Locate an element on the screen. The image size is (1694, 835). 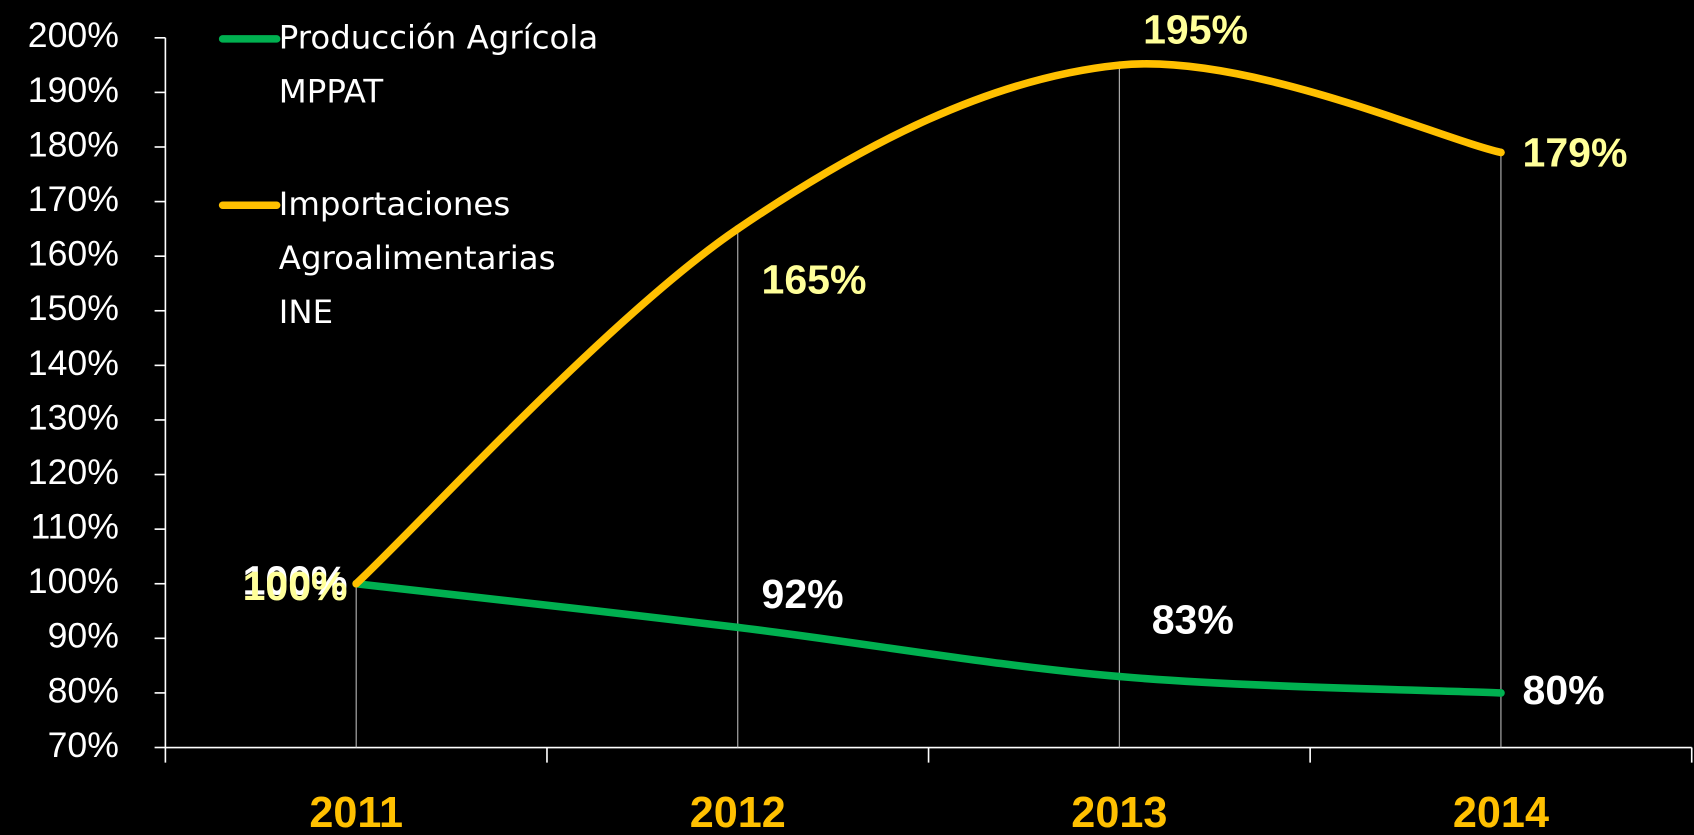
legend-item: Importaciones Agroalimentarias INE is located at coordinates (417, 258).